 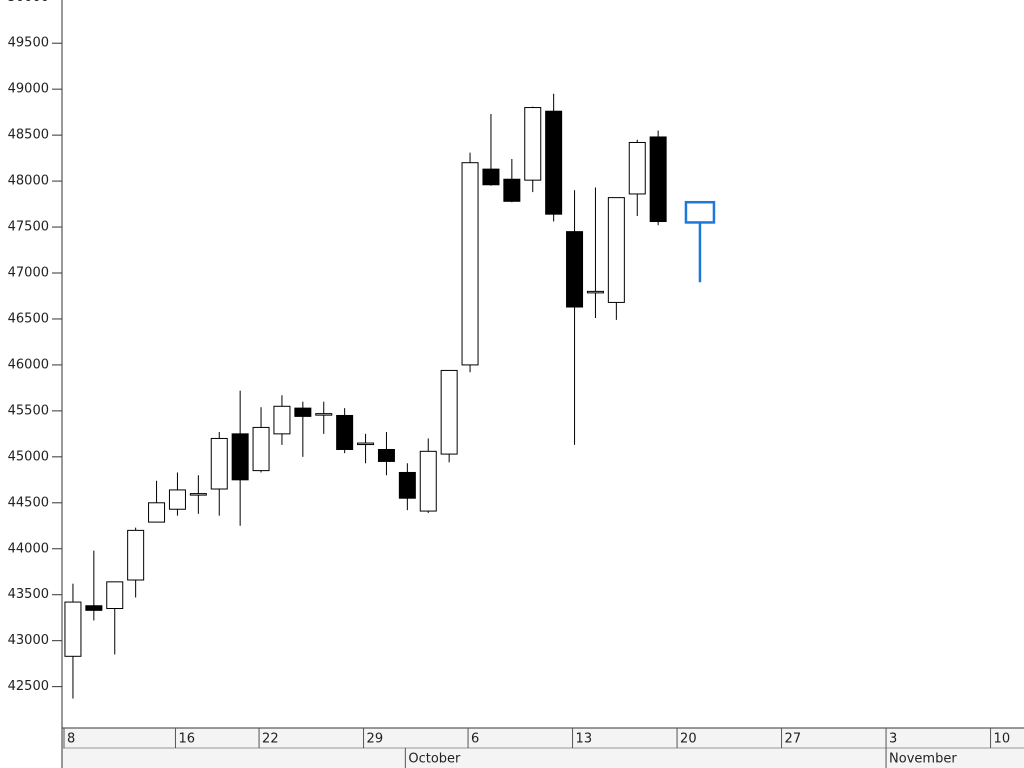 I want to click on y-tick-label: 49500, so click(x=28, y=43).